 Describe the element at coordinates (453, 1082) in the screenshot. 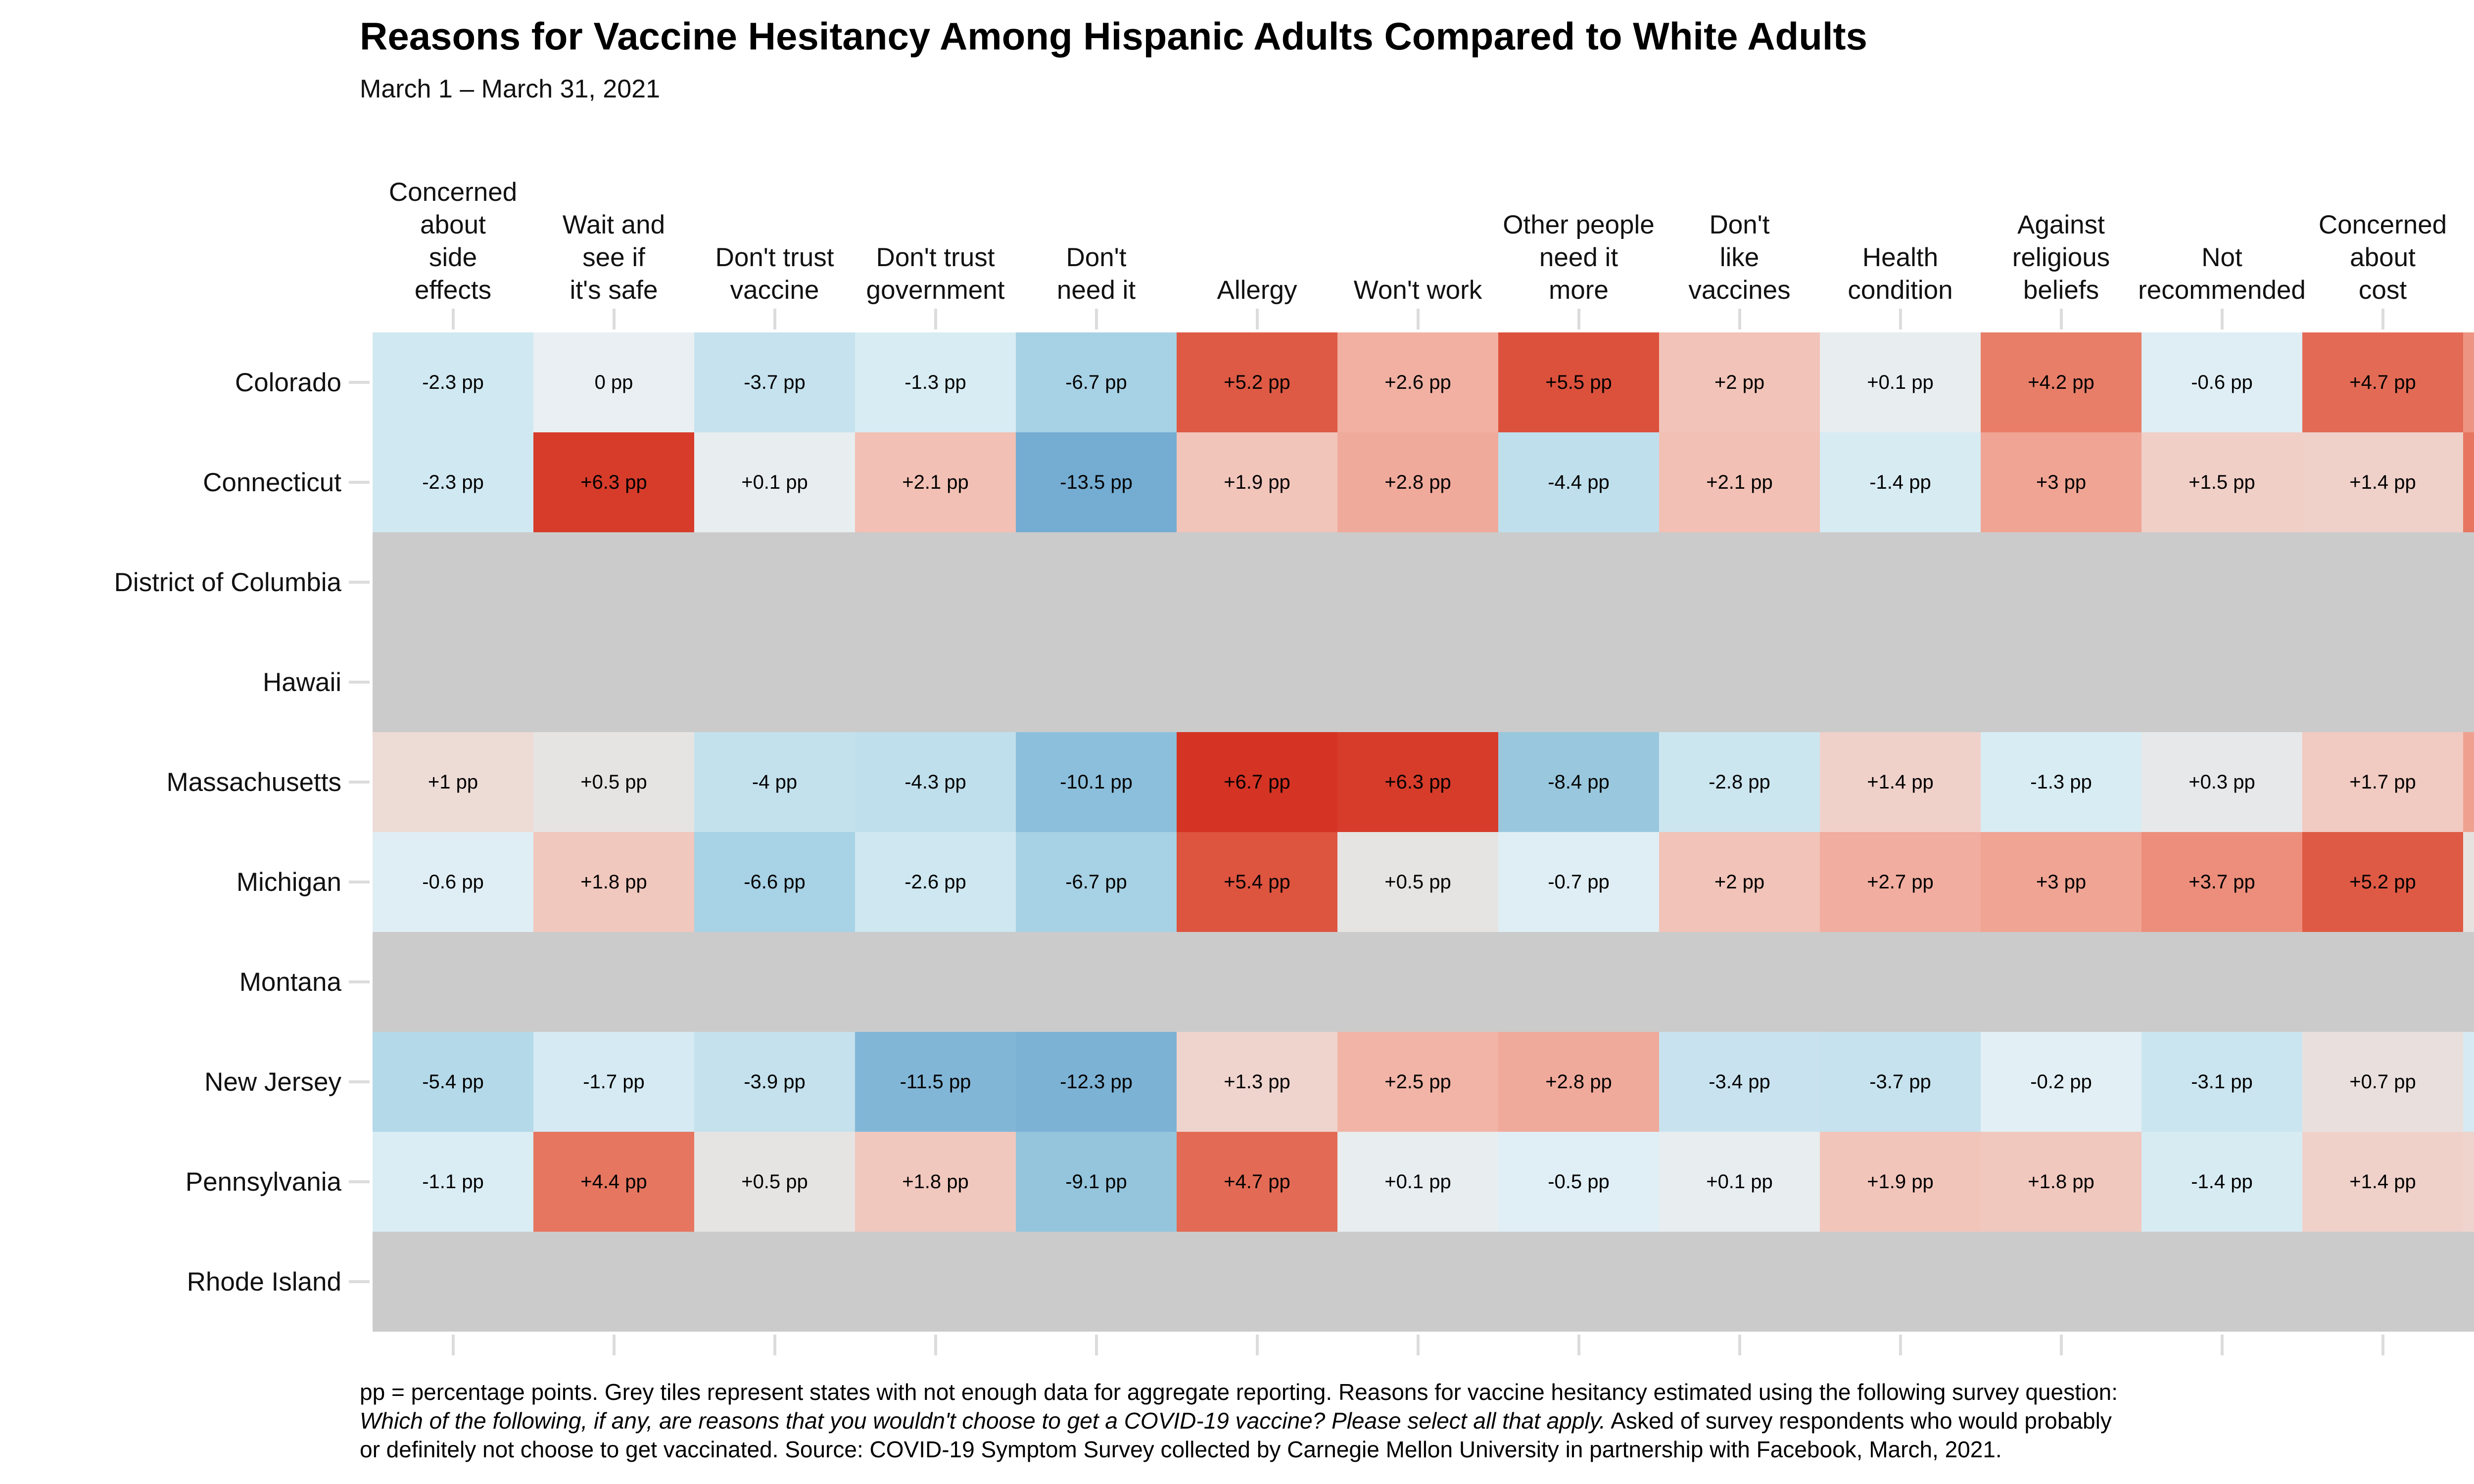

I see `heatmap-cell: -5.4 pp` at that location.